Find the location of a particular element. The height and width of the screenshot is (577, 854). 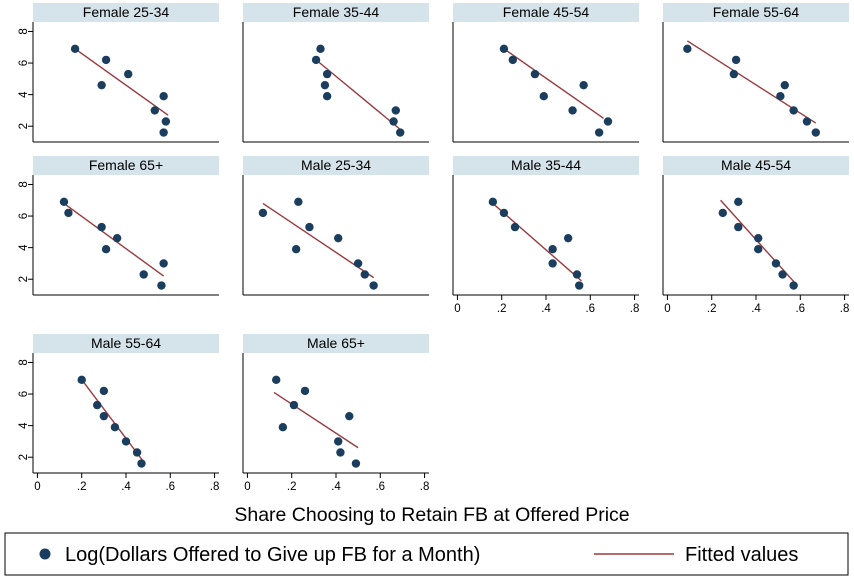

panel: Female 45-54 is located at coordinates (545, 73).